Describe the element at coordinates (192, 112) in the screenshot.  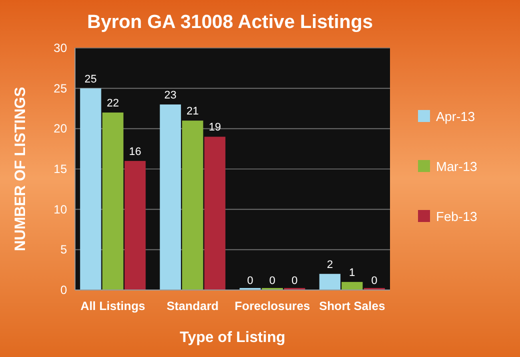
I see `data-label: 21` at that location.